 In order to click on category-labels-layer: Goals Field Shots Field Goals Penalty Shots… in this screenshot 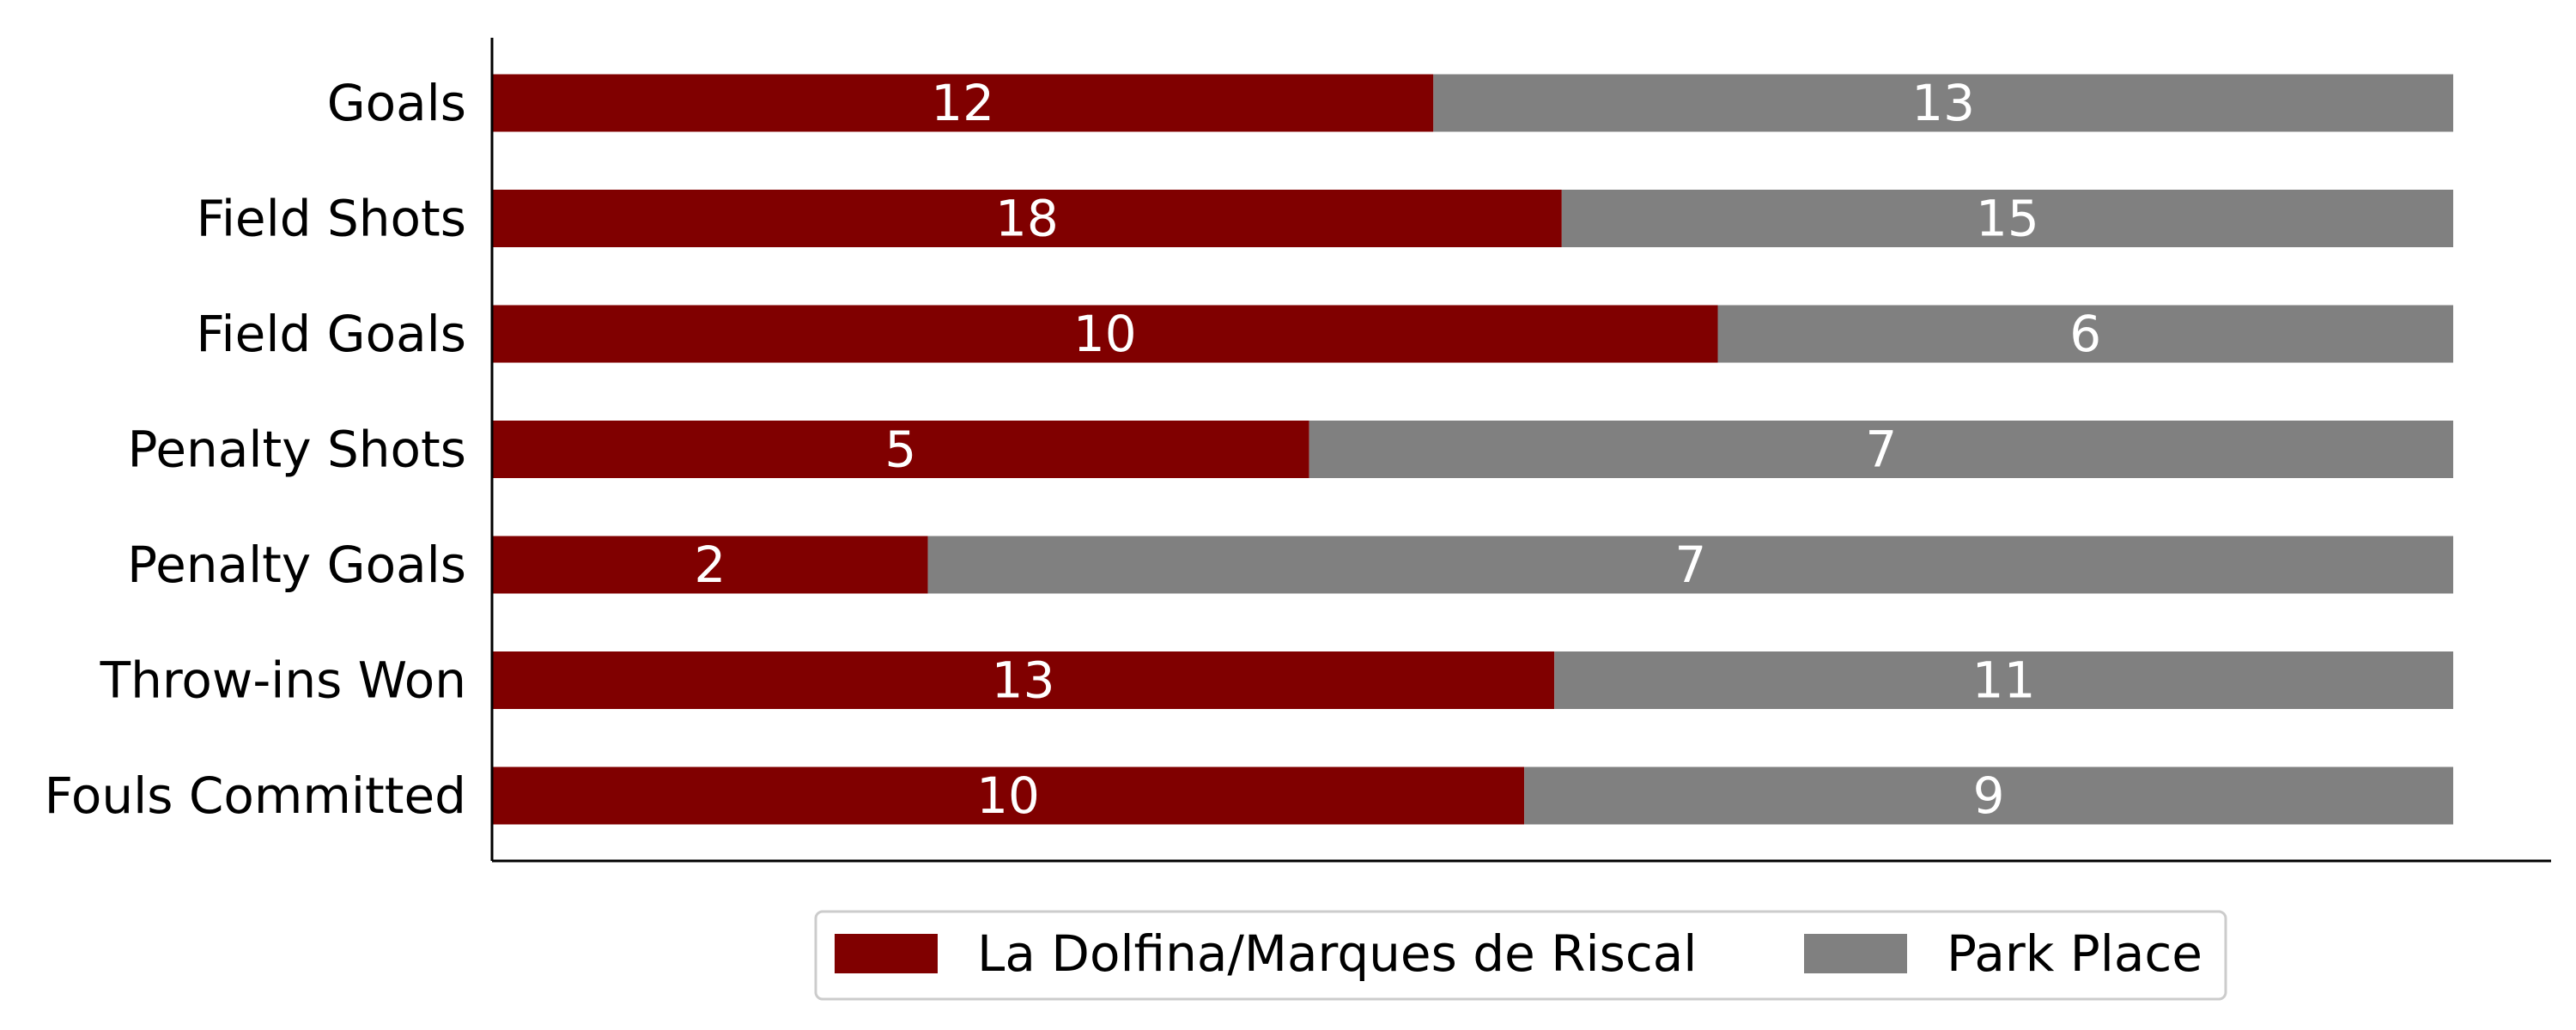, I will do `click(255, 449)`.